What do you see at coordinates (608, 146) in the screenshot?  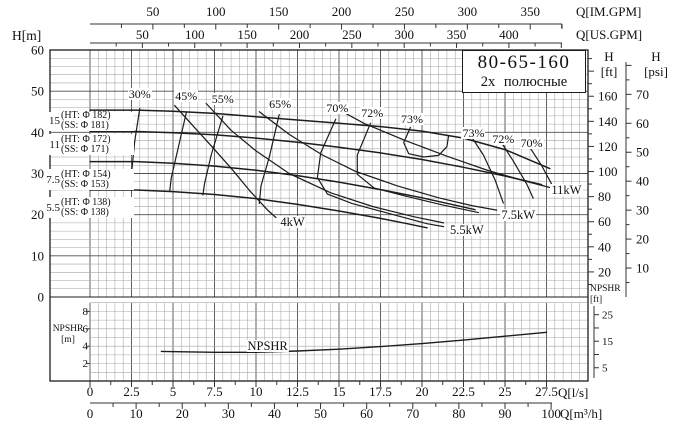 I see `tick-label: 120` at bounding box center [608, 146].